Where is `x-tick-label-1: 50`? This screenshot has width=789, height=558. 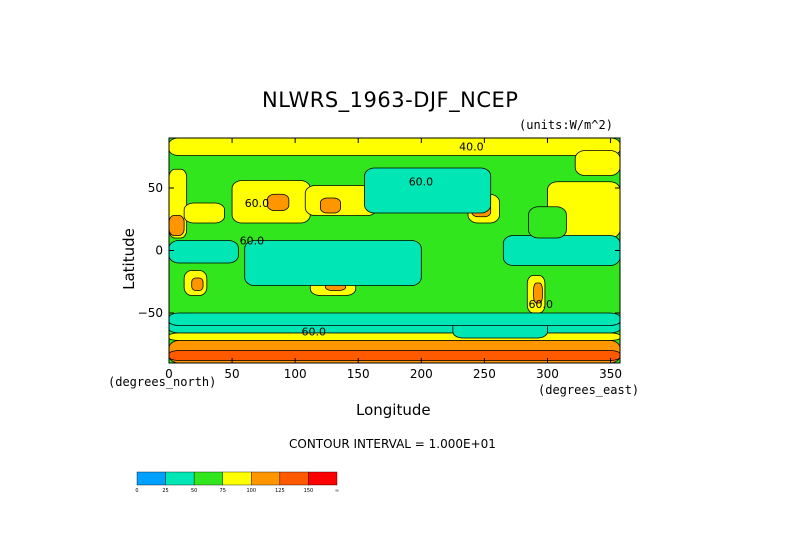
x-tick-label-1: 50 is located at coordinates (231, 374).